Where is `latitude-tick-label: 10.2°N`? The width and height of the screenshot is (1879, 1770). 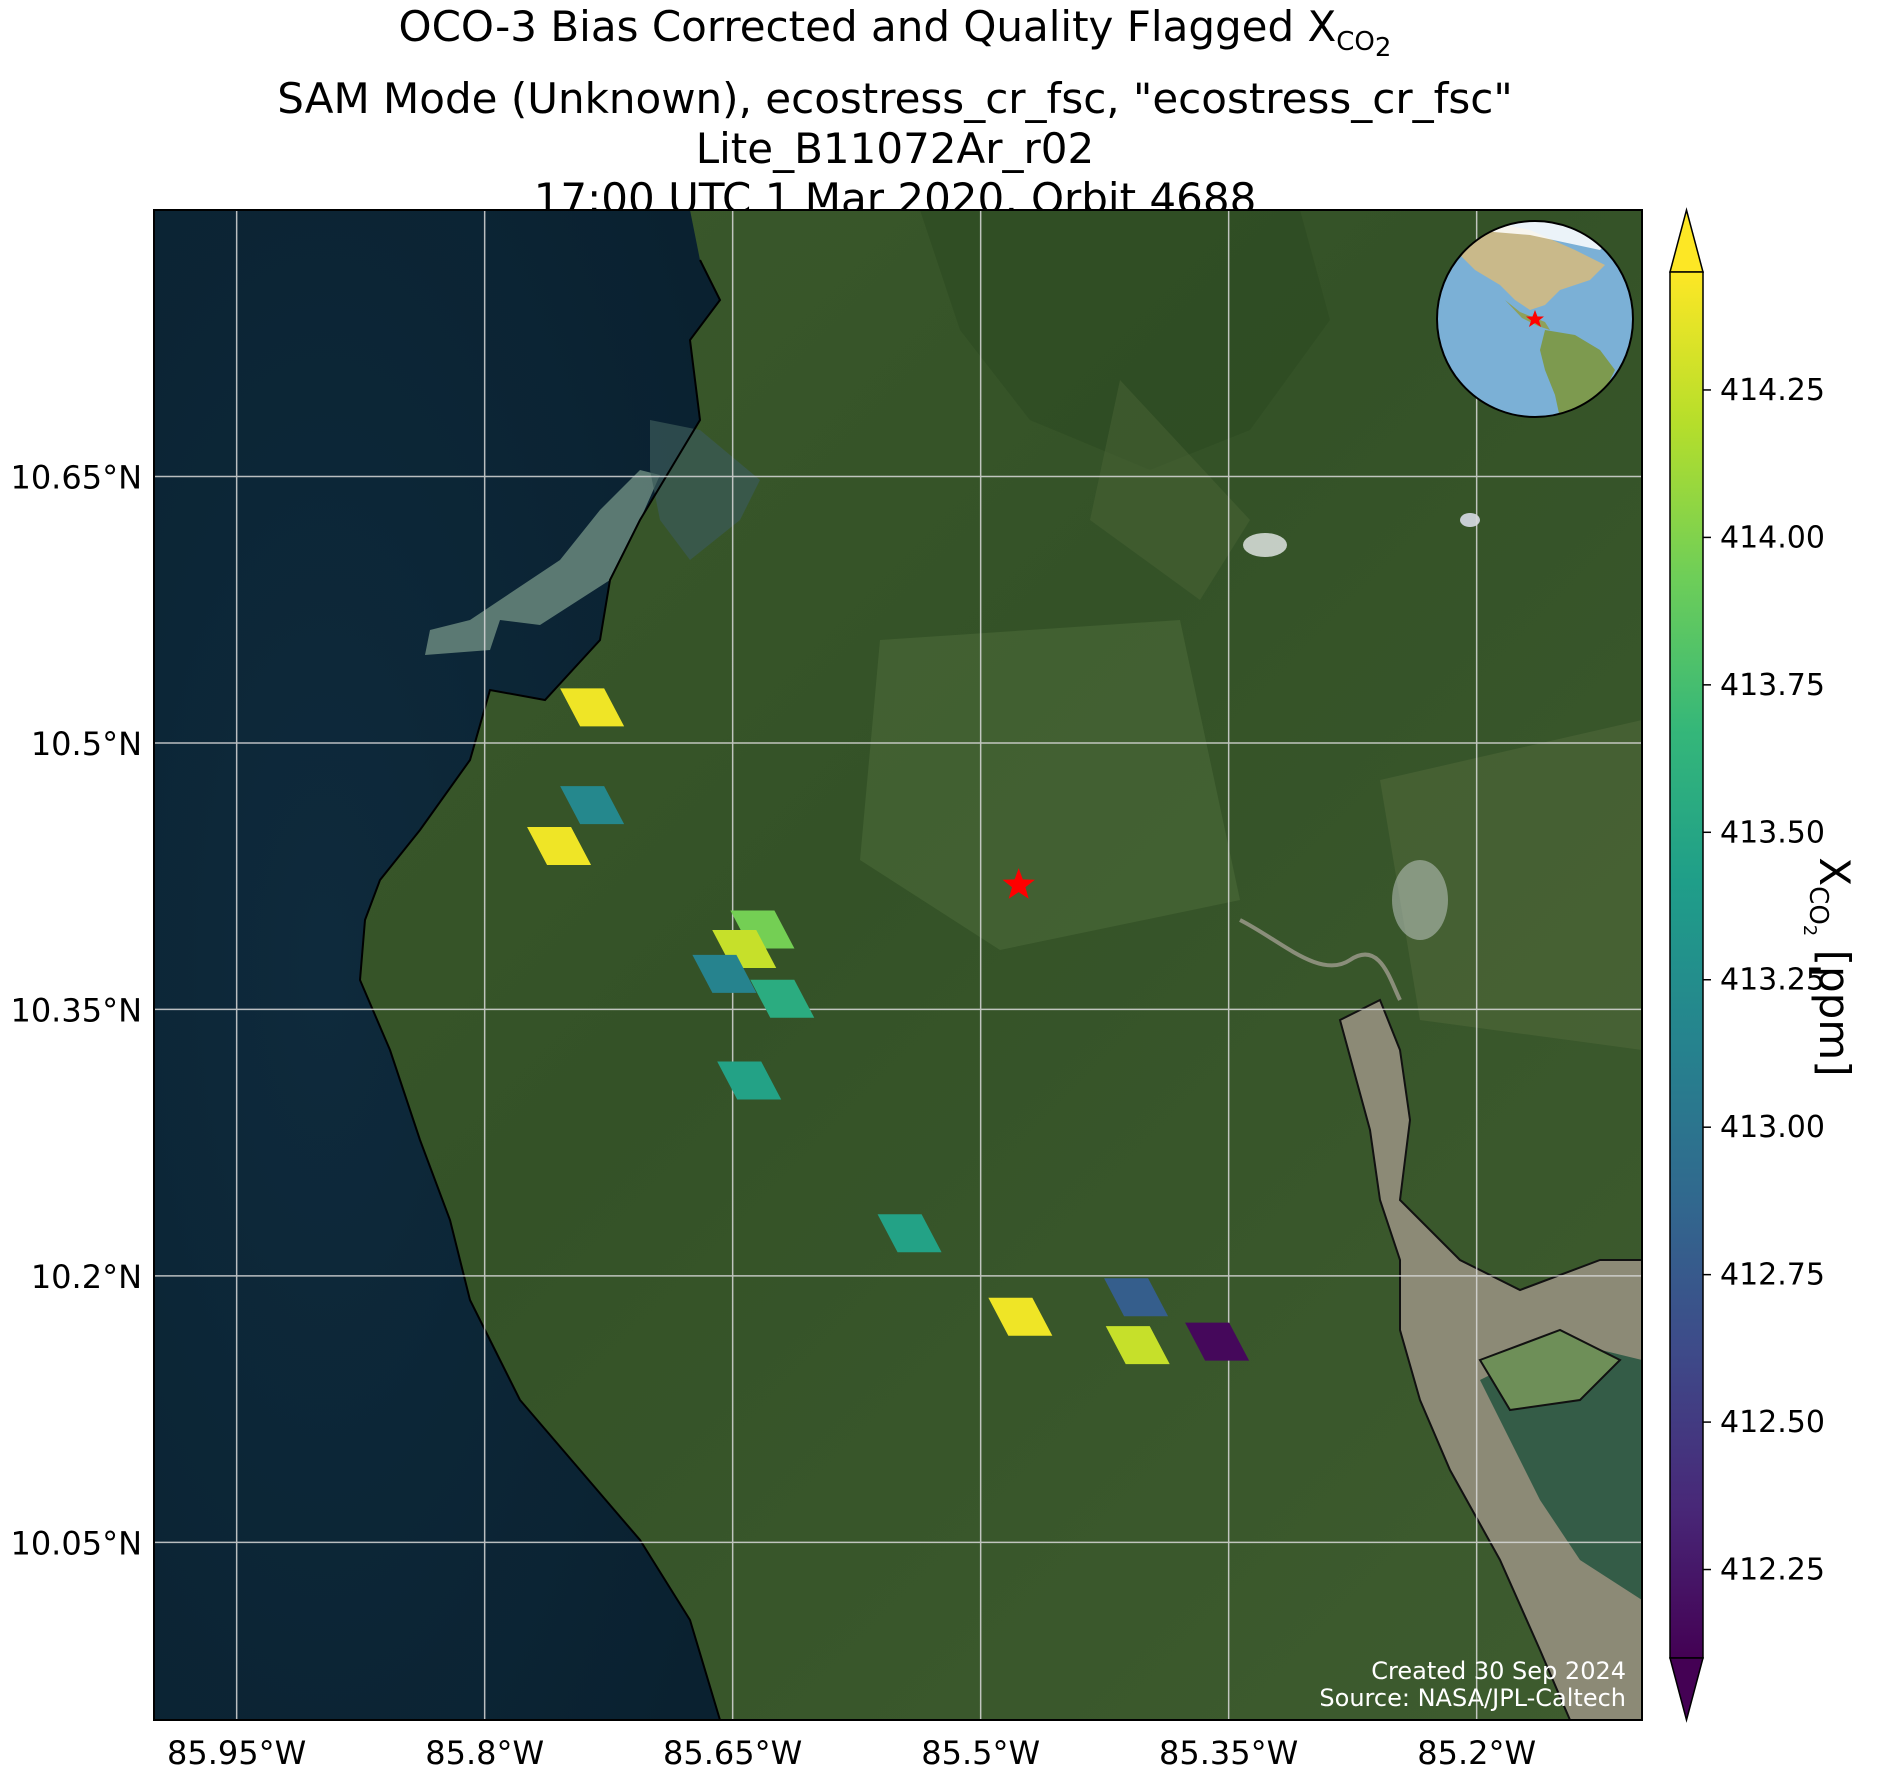 latitude-tick-label: 10.2°N is located at coordinates (86, 1277).